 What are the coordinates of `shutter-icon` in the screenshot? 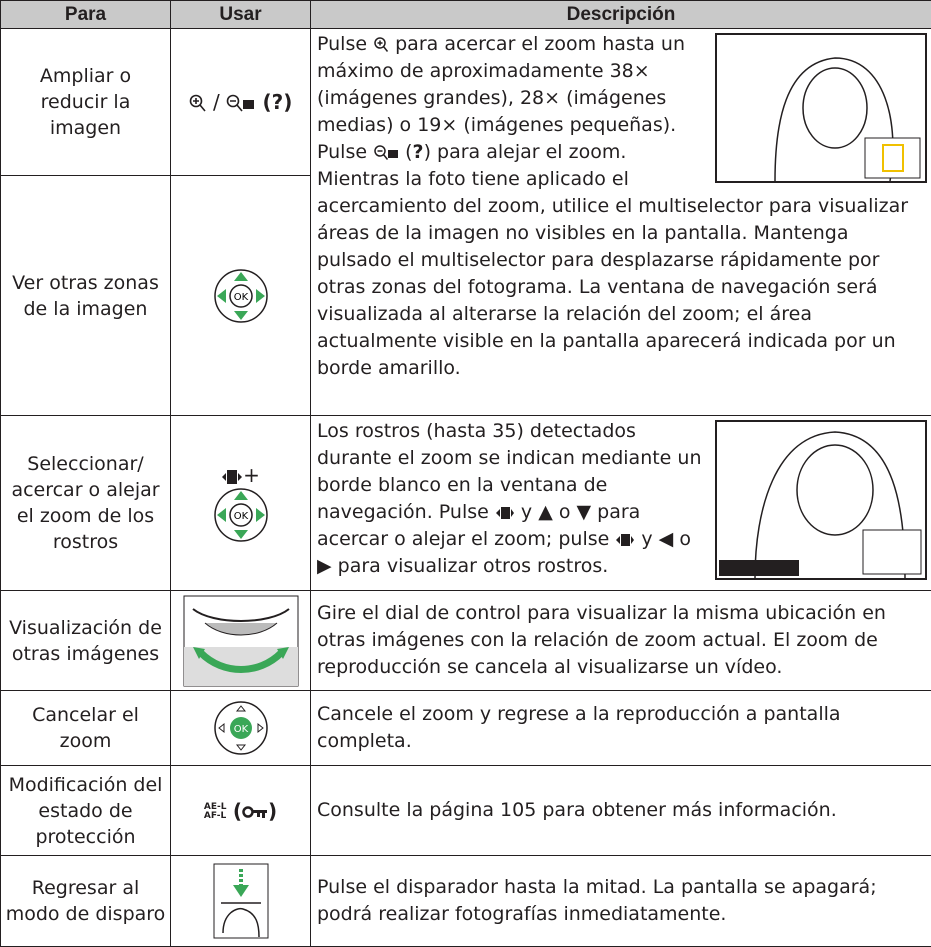 It's located at (241, 901).